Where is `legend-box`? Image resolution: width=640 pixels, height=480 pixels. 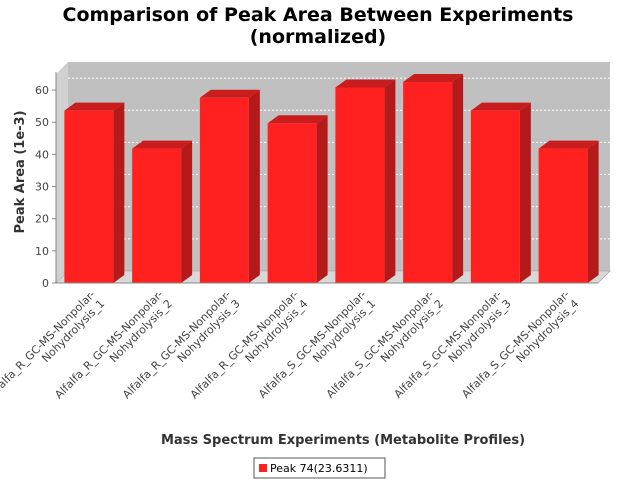 legend-box is located at coordinates (319, 468).